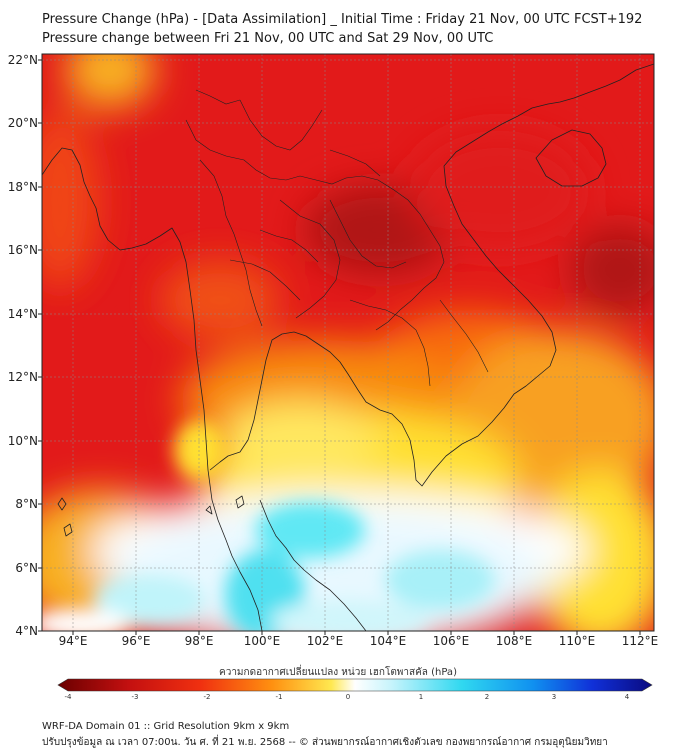 Image resolution: width=676 pixels, height=756 pixels. I want to click on lon-label-102e: 102°E, so click(325, 641).